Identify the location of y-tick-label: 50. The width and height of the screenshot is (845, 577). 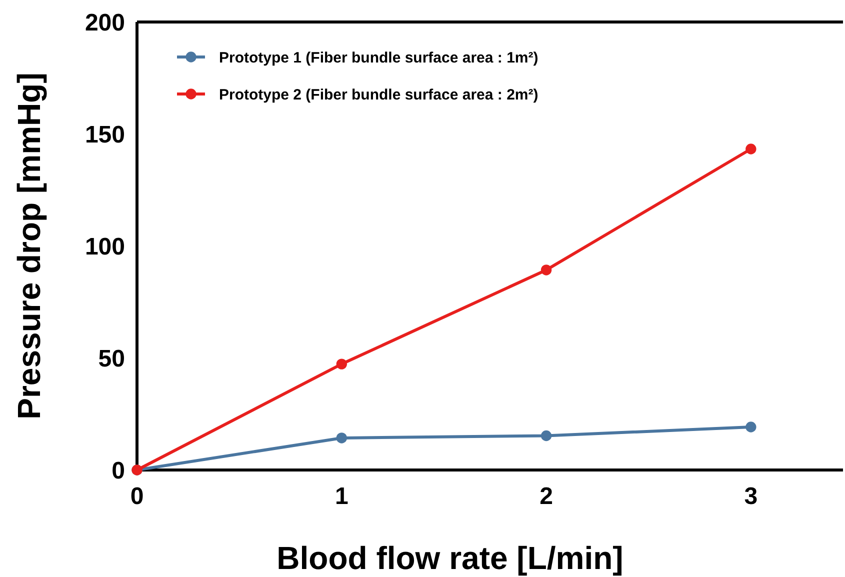
(111, 358).